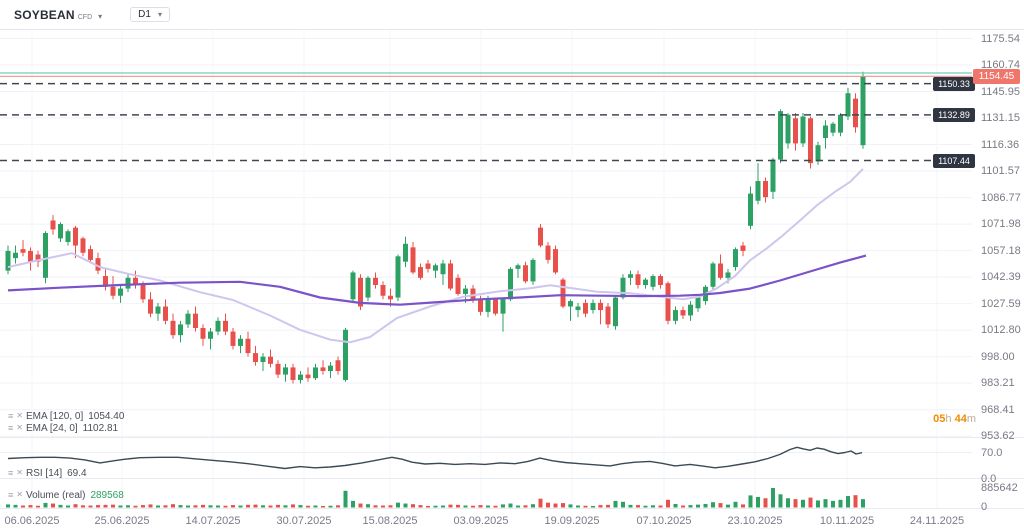  What do you see at coordinates (54, 416) in the screenshot?
I see `indicator-label: EMA [120, 0]` at bounding box center [54, 416].